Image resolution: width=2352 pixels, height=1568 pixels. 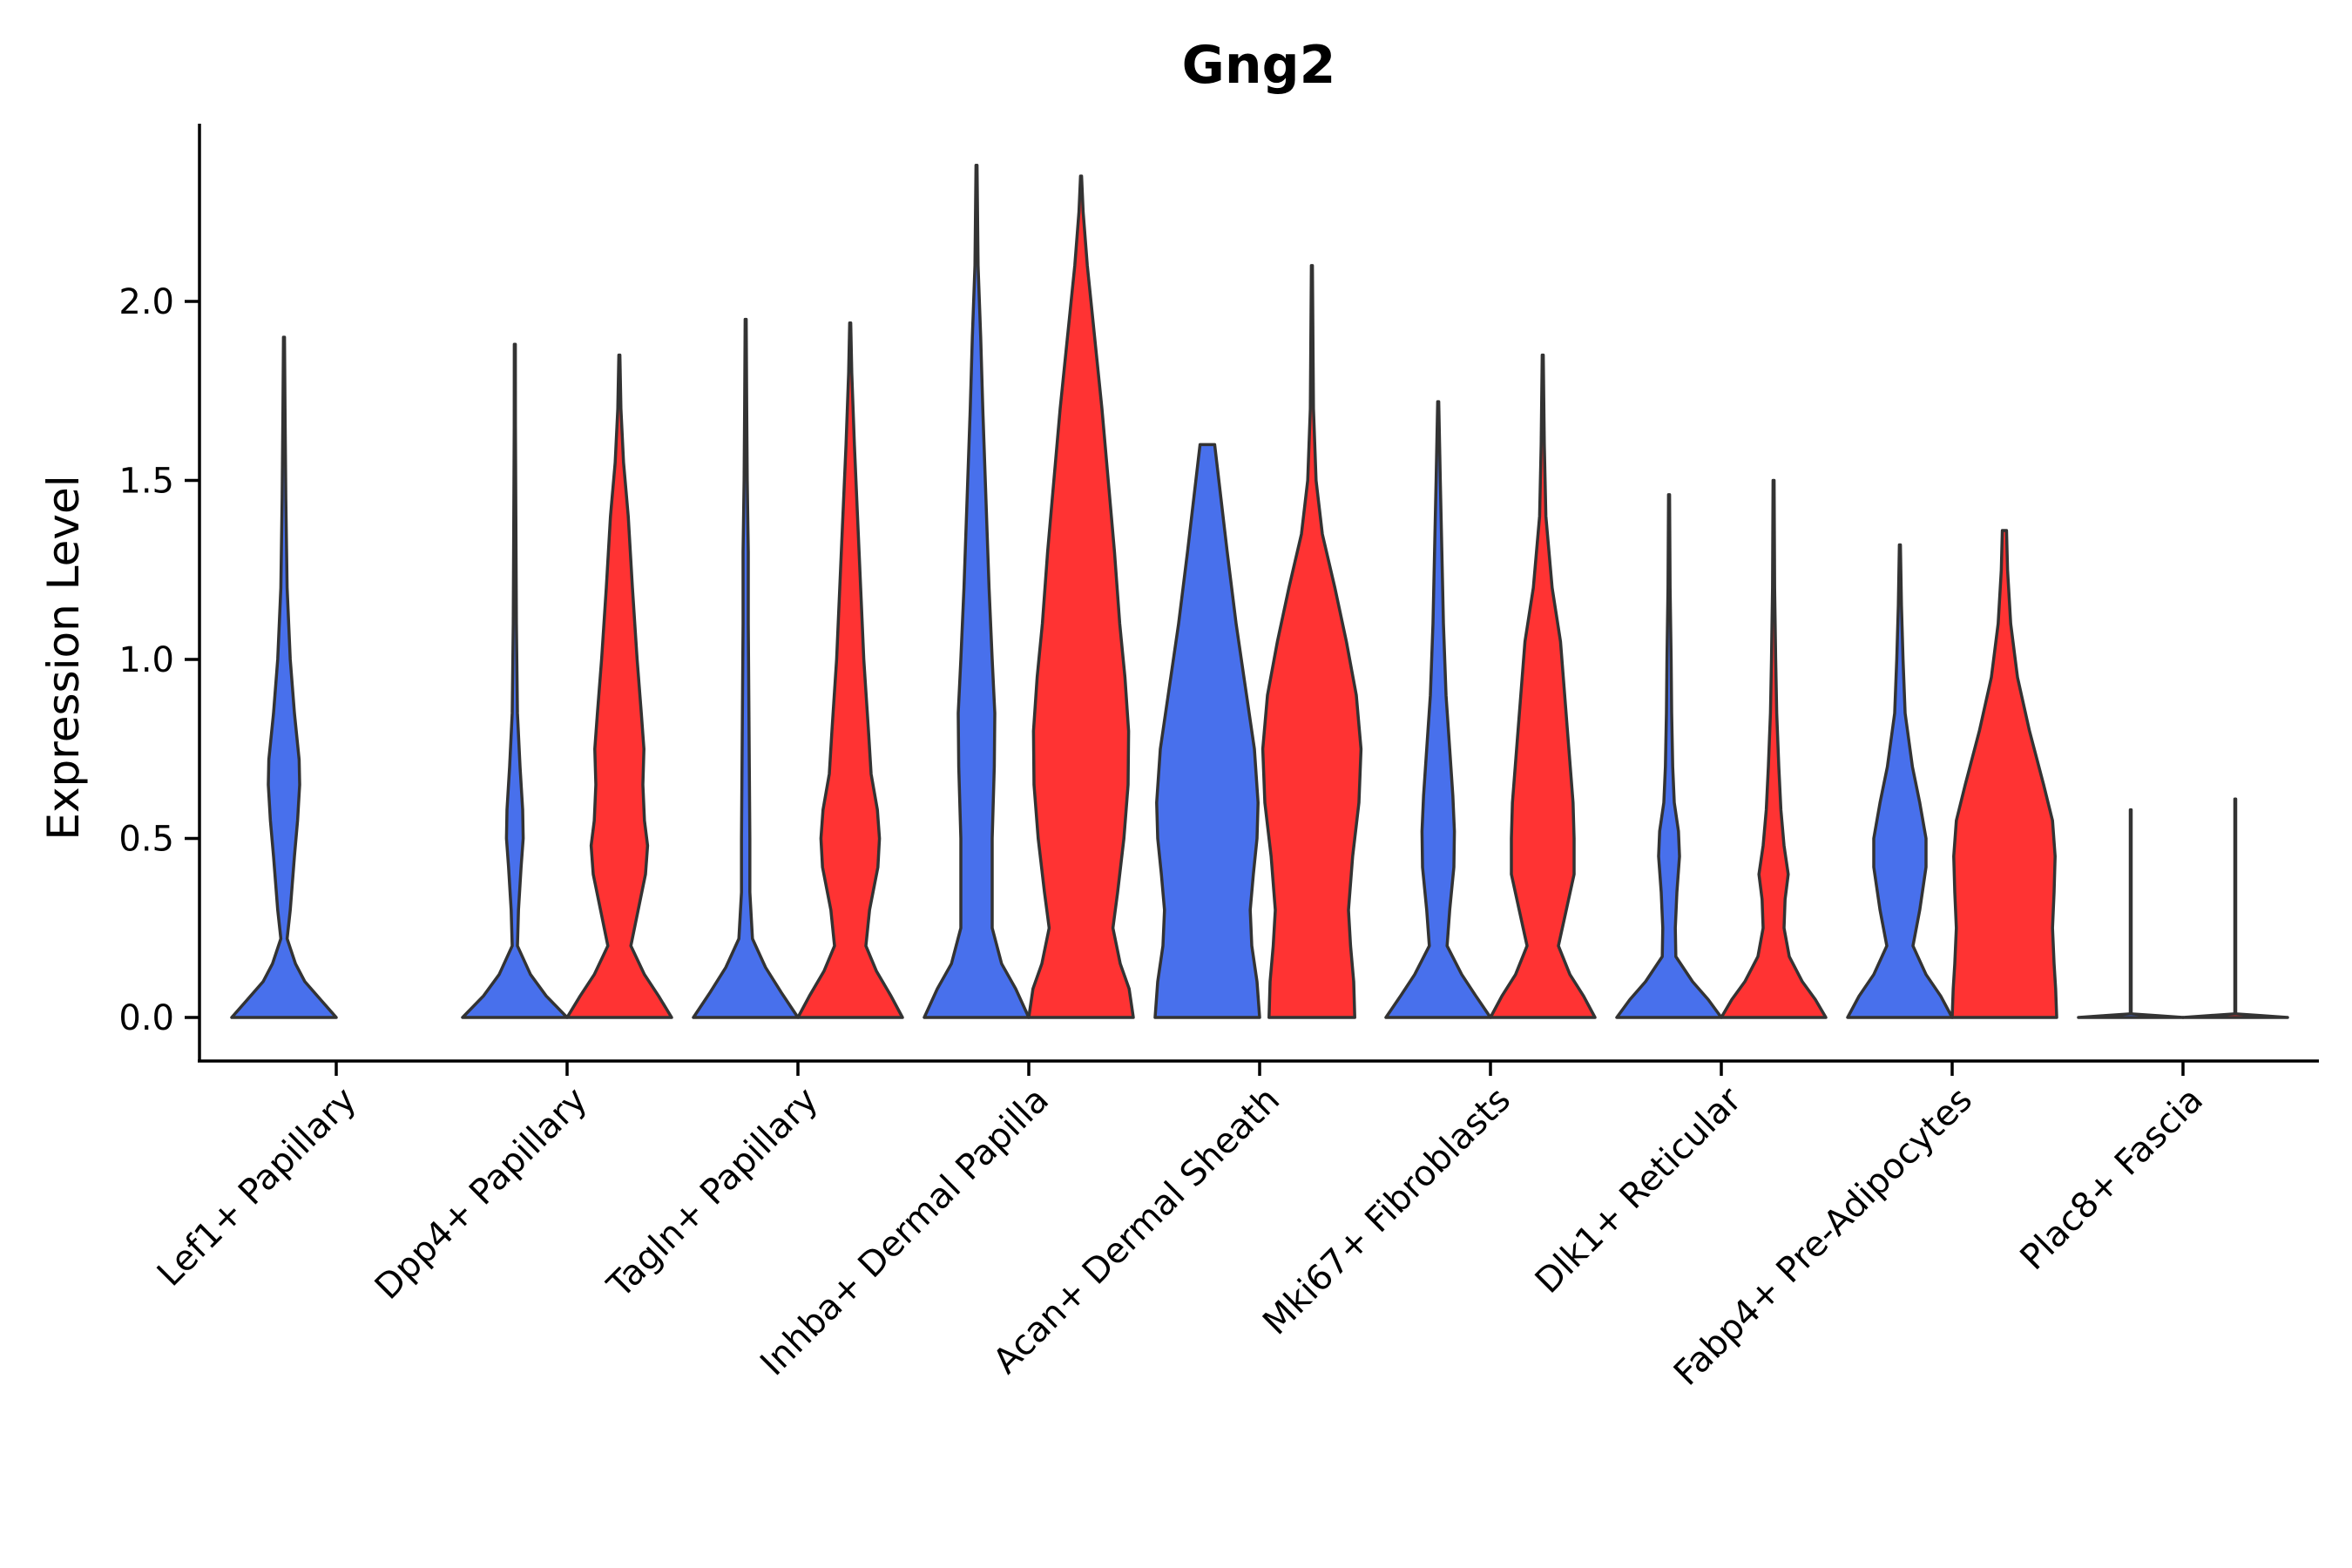 What do you see at coordinates (146, 482) in the screenshot?
I see `y-tick-label: 1.5` at bounding box center [146, 482].